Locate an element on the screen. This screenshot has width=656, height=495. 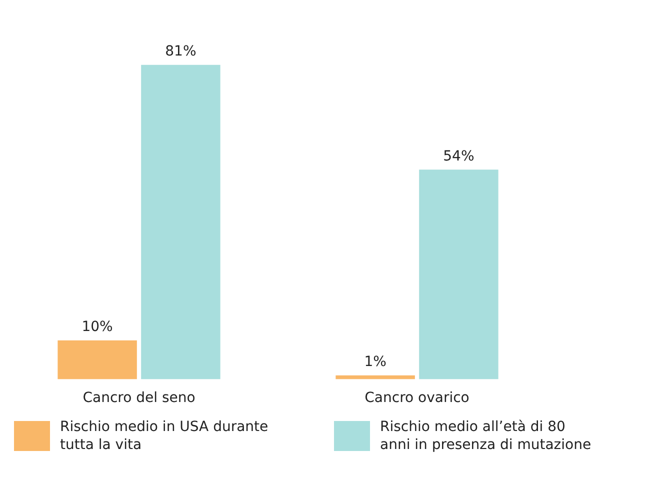
data-label: 1% is located at coordinates (375, 362).